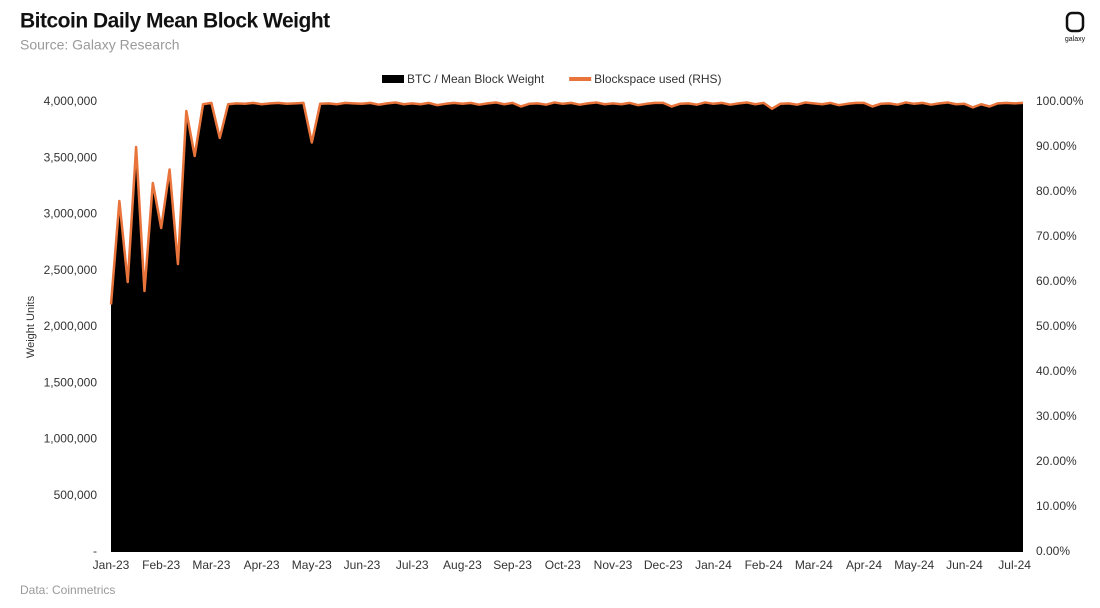 Image resolution: width=1100 pixels, height=608 pixels. Describe the element at coordinates (1075, 22) in the screenshot. I see `logo-icon` at that location.